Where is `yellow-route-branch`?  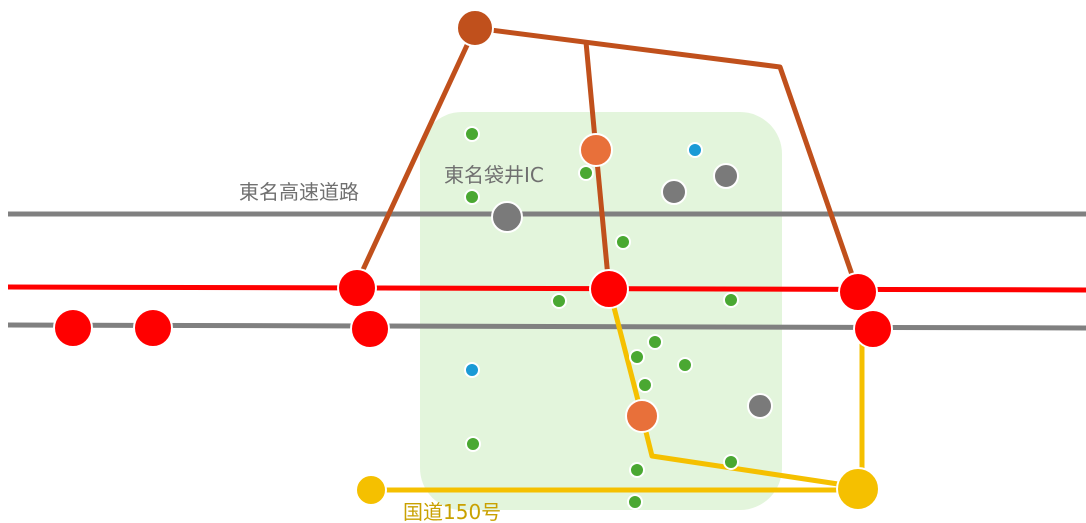
yellow-route-branch is located at coordinates (732, 388).